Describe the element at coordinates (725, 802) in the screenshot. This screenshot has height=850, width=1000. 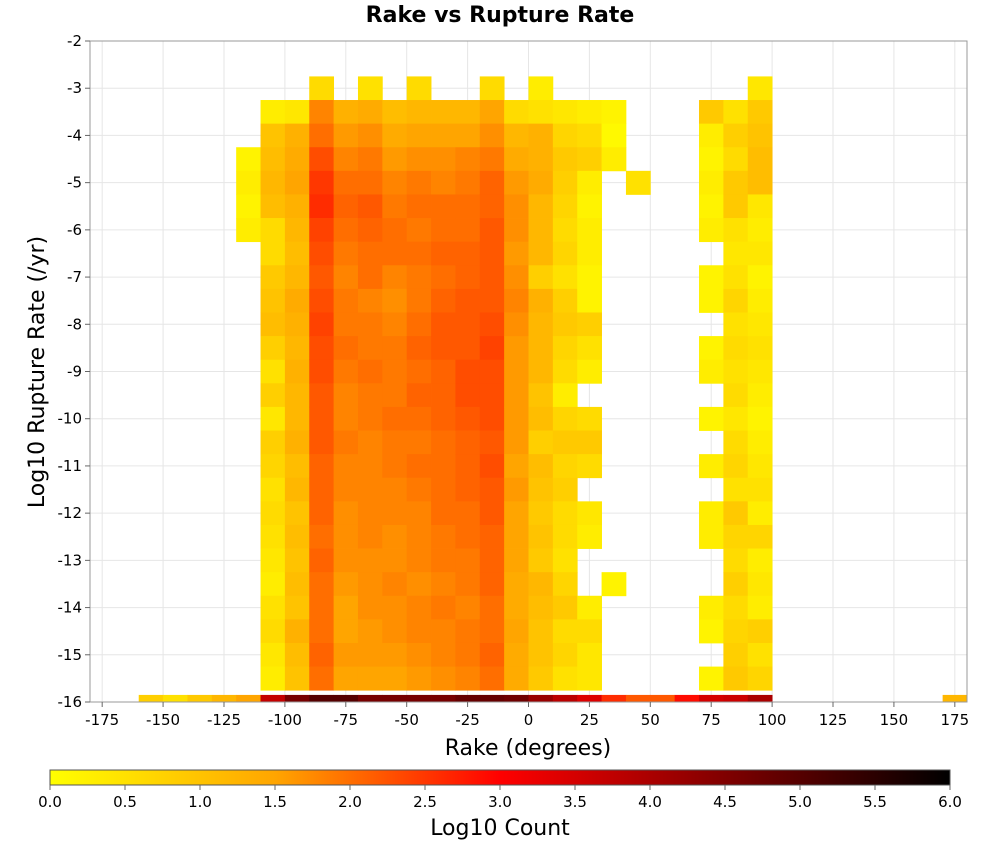
I see `colorbar-tick-label: 4.5` at that location.